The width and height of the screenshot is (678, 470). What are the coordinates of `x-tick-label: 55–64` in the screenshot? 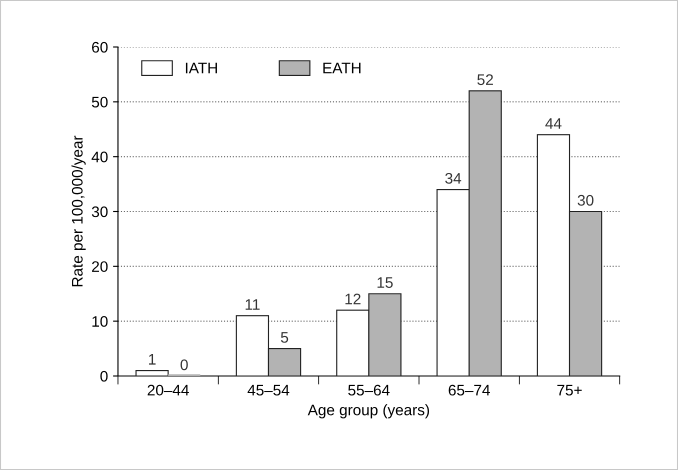 It's located at (369, 390).